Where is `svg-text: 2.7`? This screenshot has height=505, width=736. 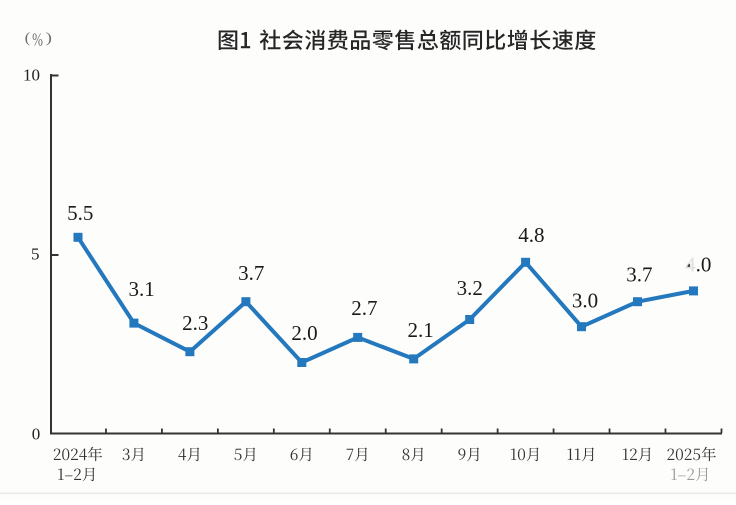 svg-text: 2.7 is located at coordinates (364, 308).